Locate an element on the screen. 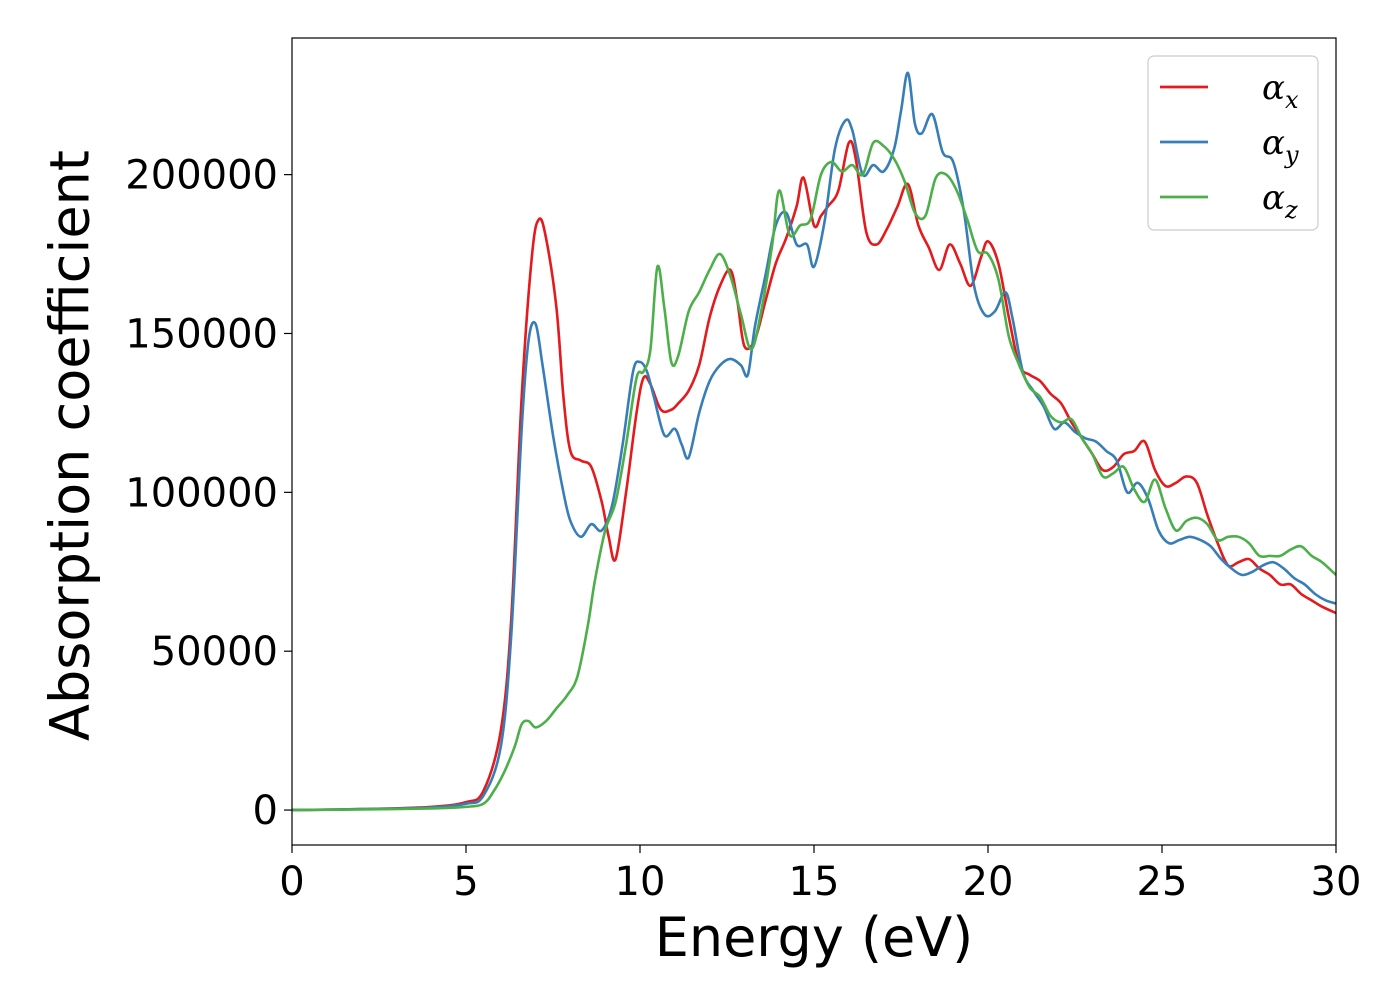  y-tick-label: 200000 is located at coordinates (201, 176).